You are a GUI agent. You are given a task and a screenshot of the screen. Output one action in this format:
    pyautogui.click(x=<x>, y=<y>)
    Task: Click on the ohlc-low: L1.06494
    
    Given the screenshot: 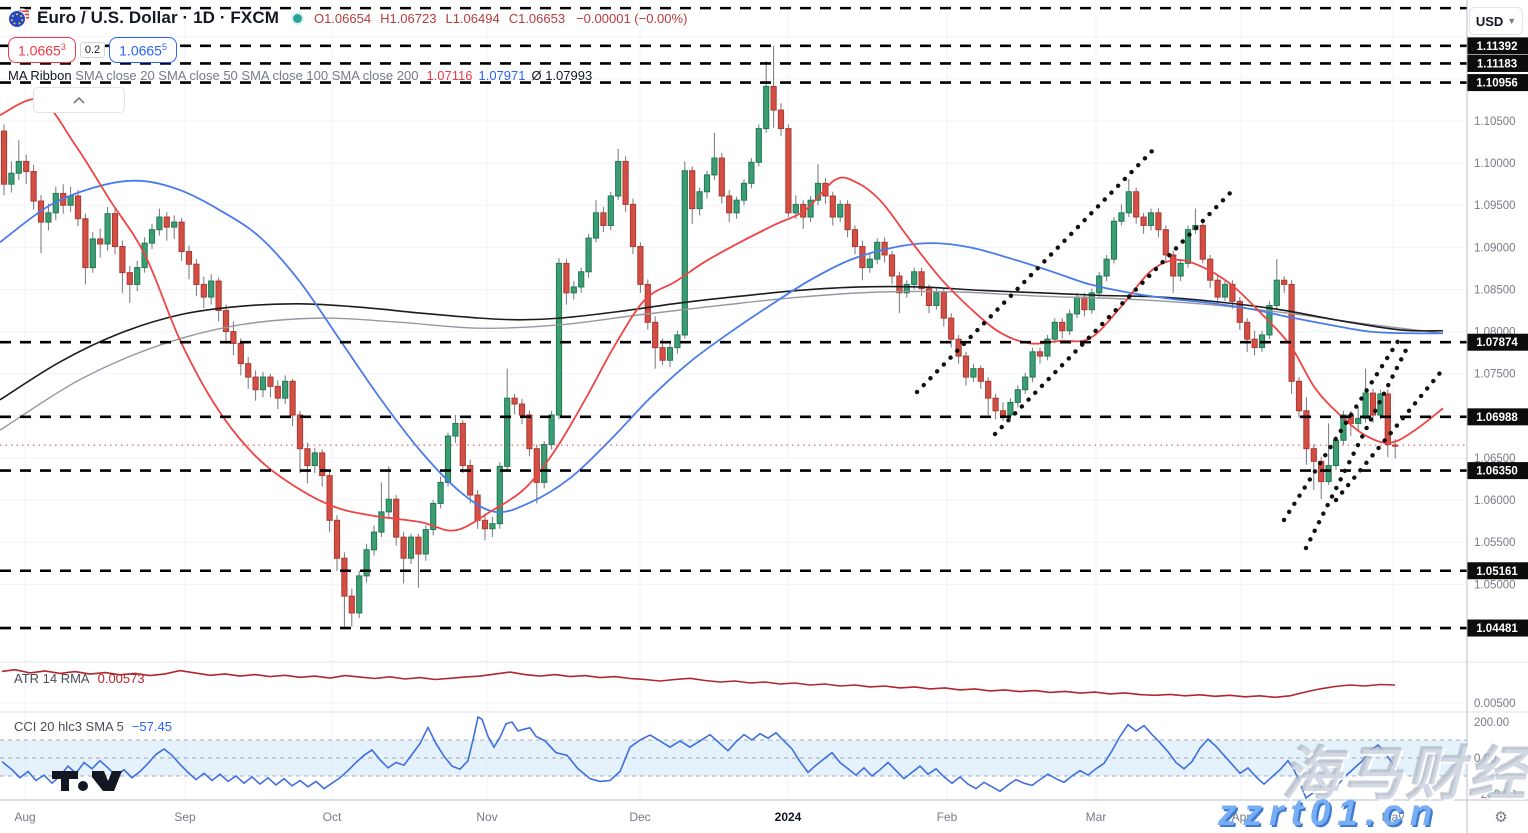 What is the action you would take?
    pyautogui.click(x=472, y=18)
    